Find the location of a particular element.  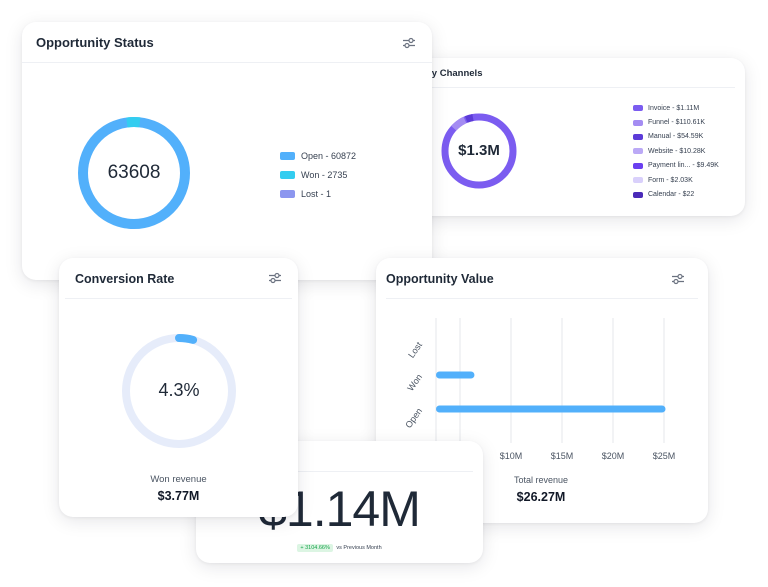

legend-item: Invoice - $1.11M is located at coordinates (676, 108).